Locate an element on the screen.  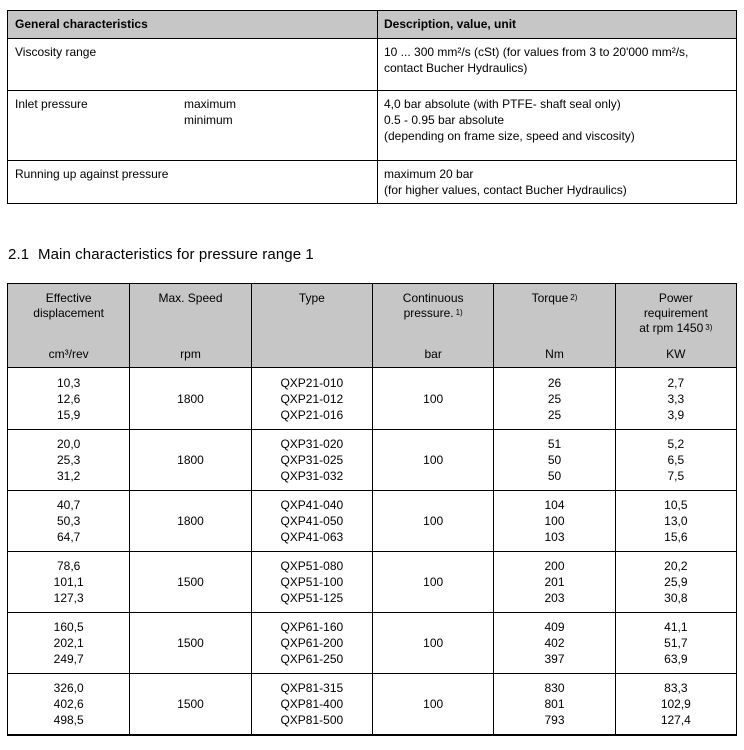
col-header-max-speed: Max. Speed rpm is located at coordinates (189, 325).